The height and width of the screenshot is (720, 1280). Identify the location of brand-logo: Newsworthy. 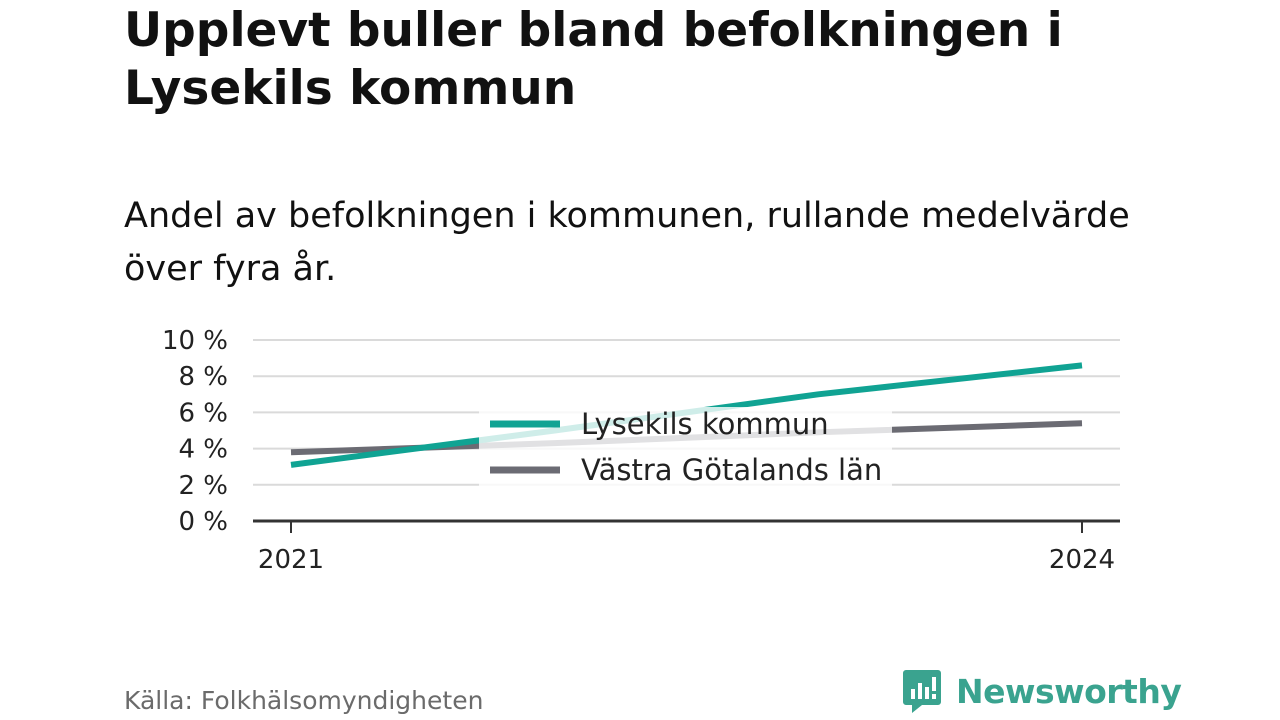
(1042, 691).